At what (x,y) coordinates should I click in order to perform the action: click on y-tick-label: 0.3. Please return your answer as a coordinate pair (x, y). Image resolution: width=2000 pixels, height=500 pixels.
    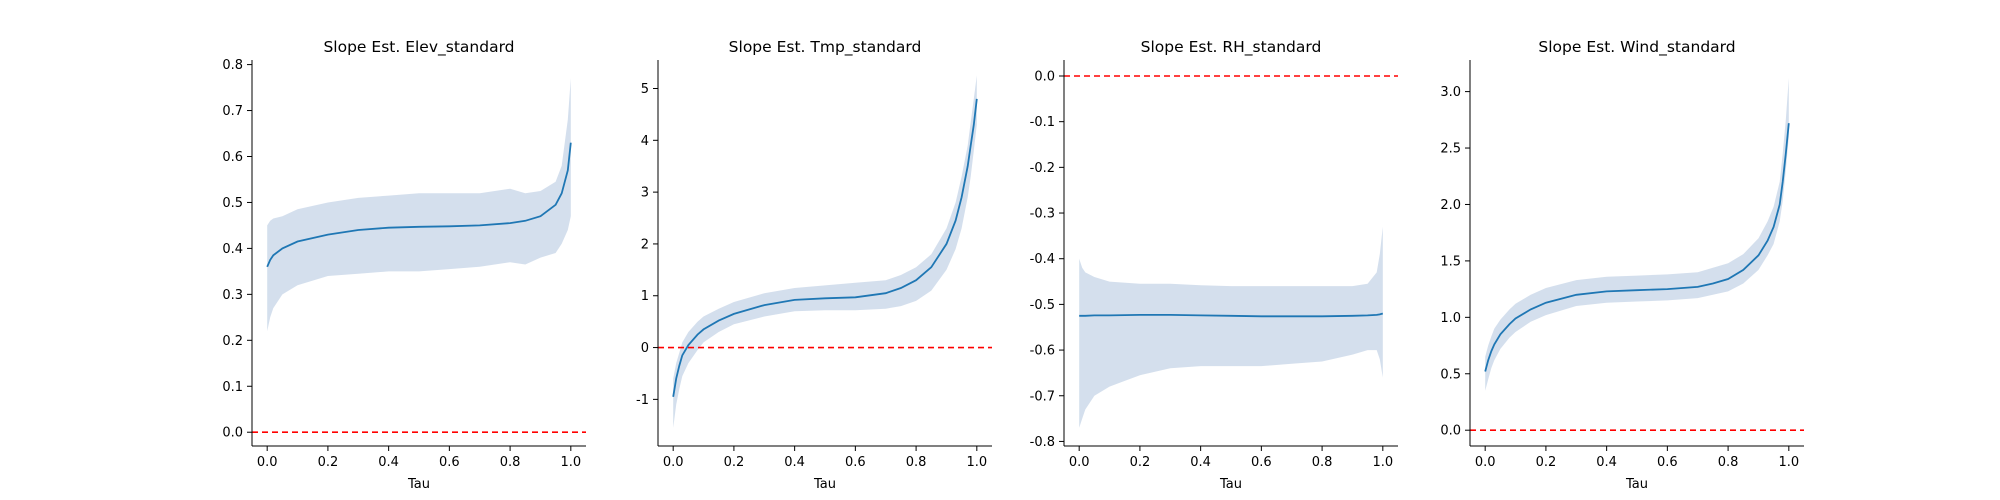
    Looking at the image, I should click on (232, 295).